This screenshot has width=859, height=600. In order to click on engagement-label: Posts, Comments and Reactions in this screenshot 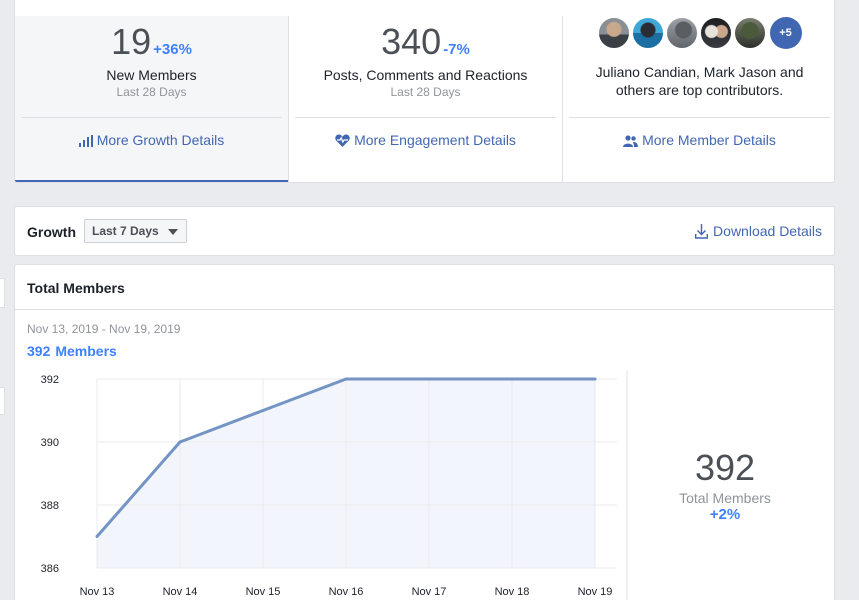, I will do `click(425, 75)`.